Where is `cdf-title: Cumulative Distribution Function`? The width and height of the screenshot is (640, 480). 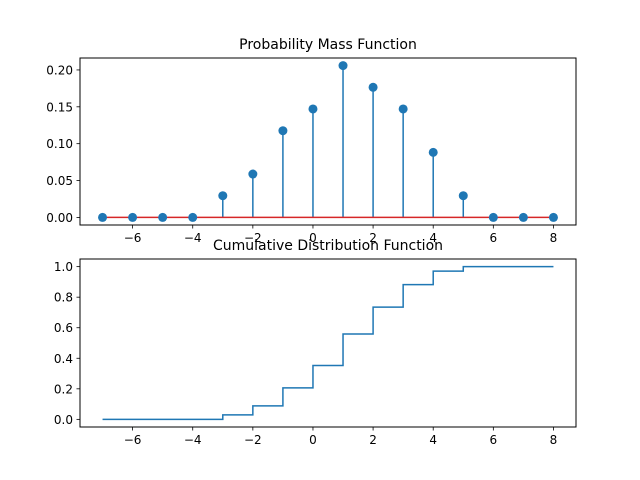
cdf-title: Cumulative Distribution Function is located at coordinates (328, 246).